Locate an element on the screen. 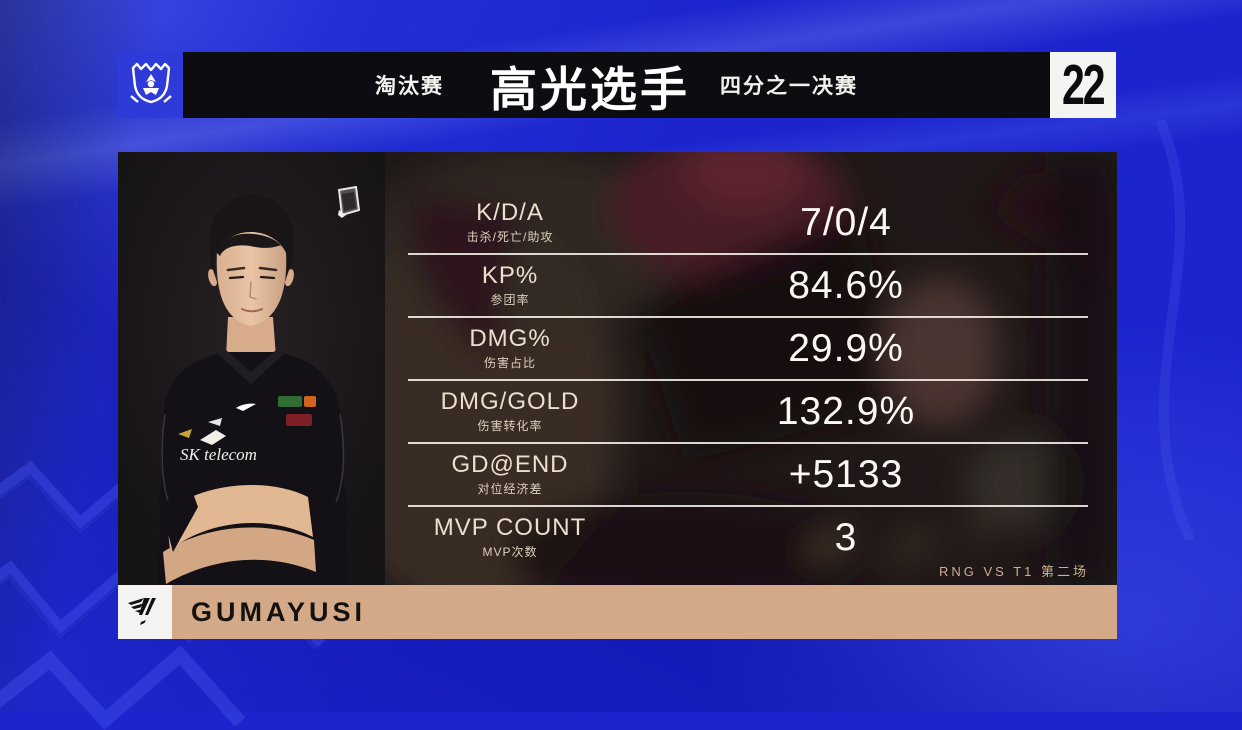 Image resolution: width=1242 pixels, height=730 pixels. stat-value: 3 is located at coordinates (846, 537).